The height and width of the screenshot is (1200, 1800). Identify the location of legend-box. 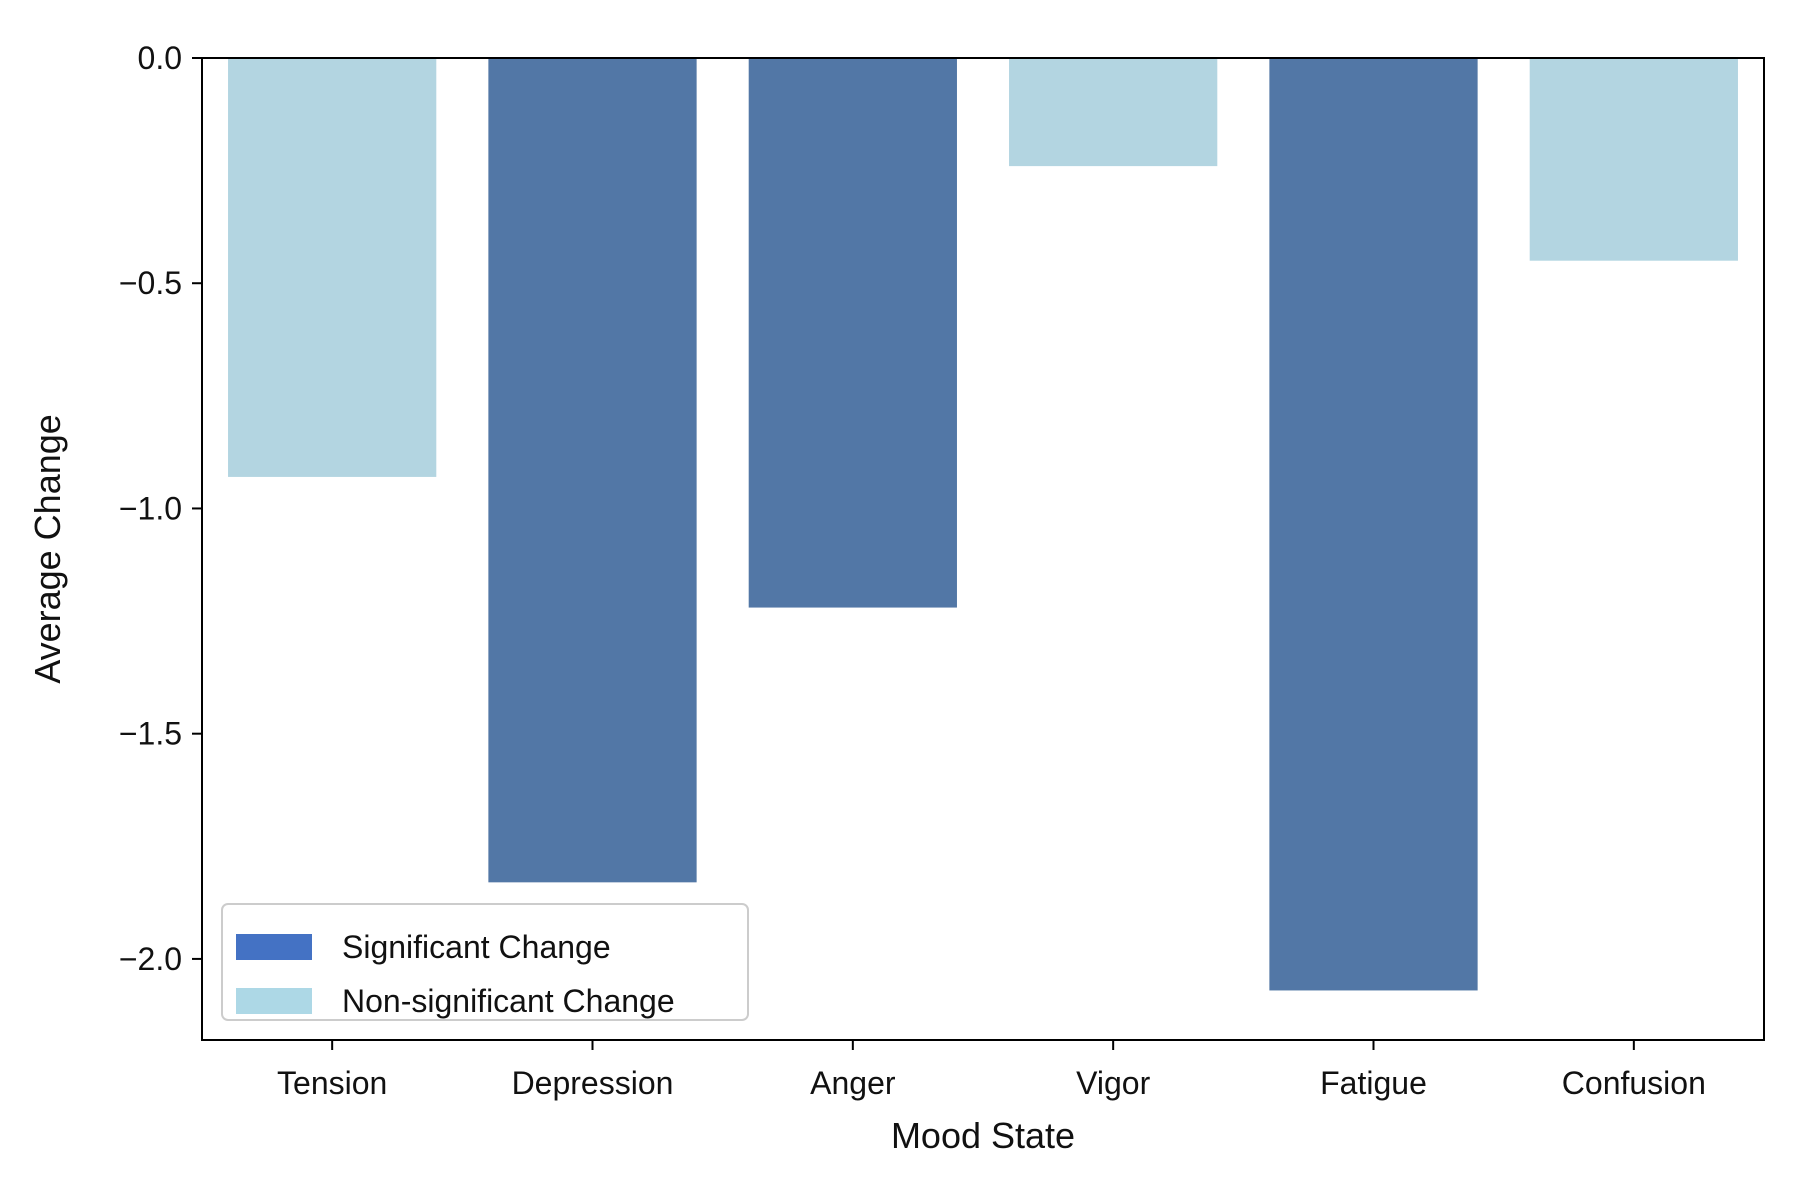
(485, 962).